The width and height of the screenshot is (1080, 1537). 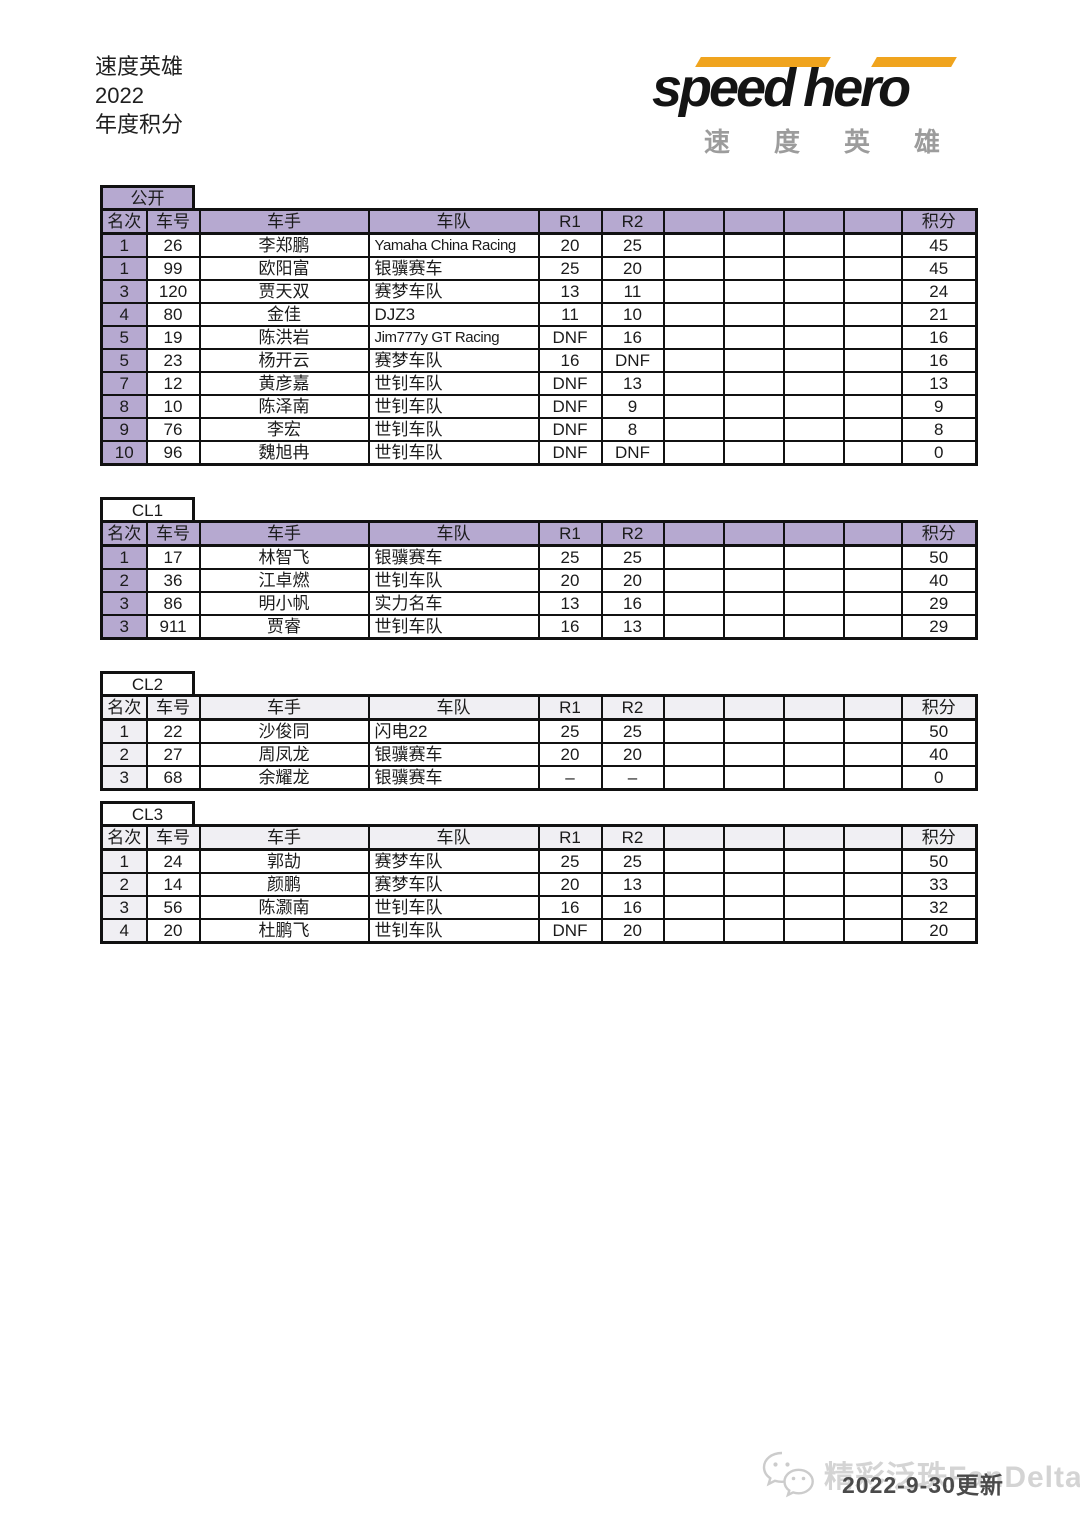 I want to click on r2-cell: 13, so click(x=632, y=383).